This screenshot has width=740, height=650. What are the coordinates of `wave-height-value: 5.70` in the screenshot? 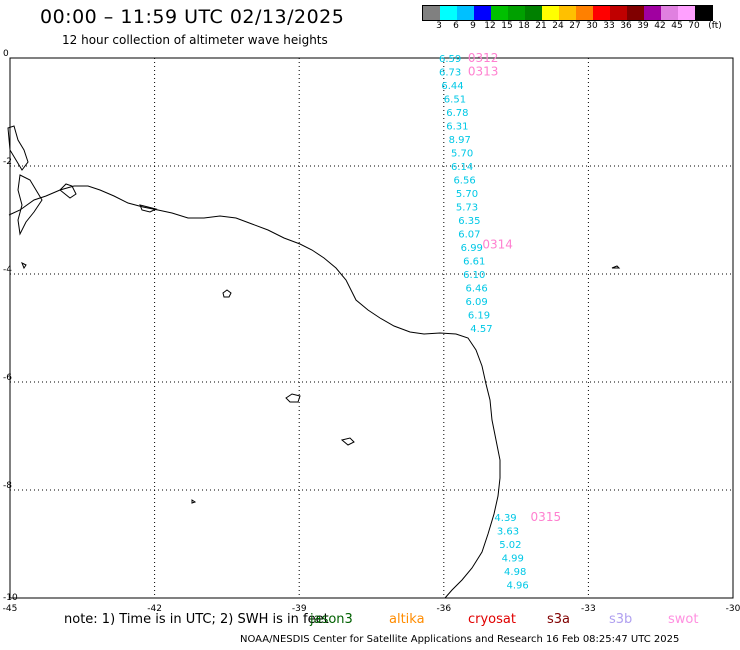 It's located at (467, 194).